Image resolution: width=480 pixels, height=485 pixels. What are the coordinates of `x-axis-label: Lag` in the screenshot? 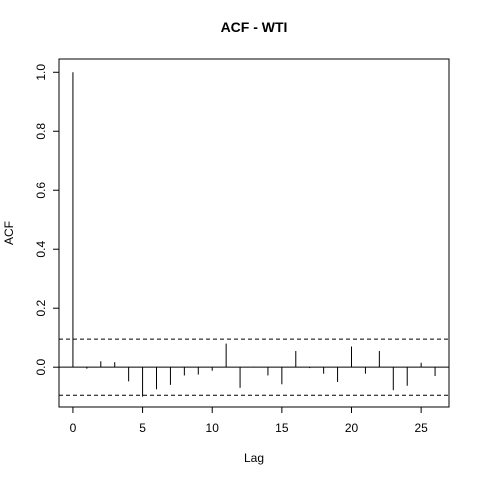 It's located at (254, 458).